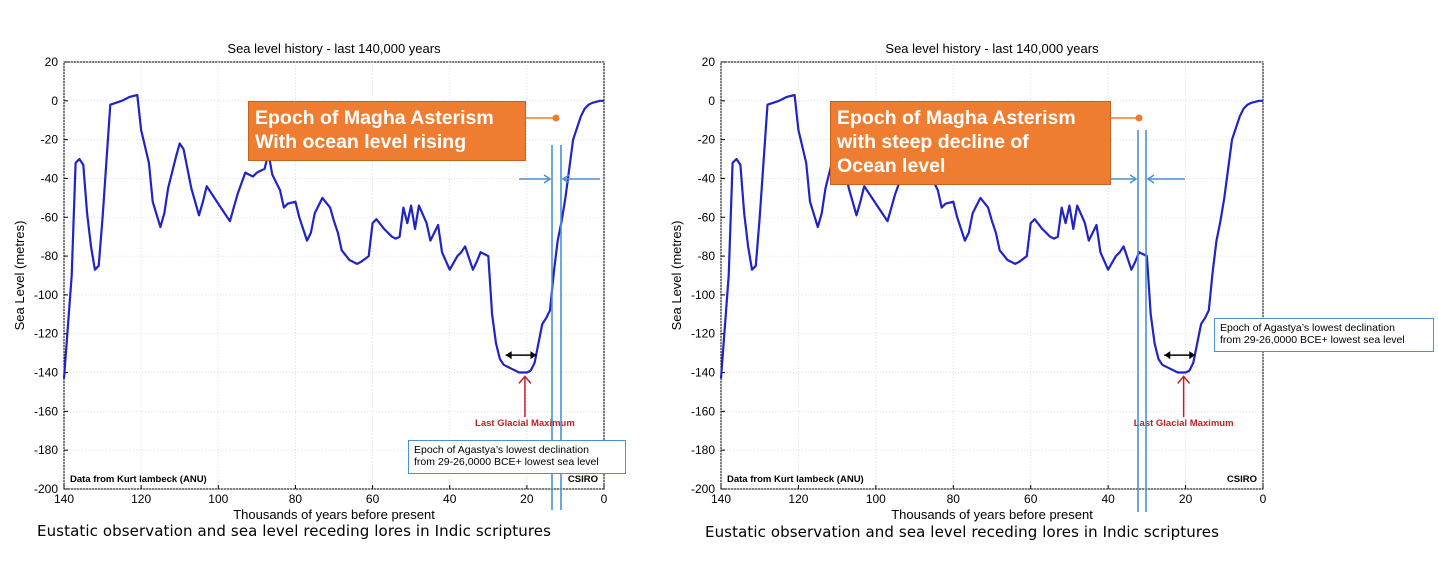  Describe the element at coordinates (933, 142) in the screenshot. I see `magha-annotation-line2: with steep decline of` at that location.